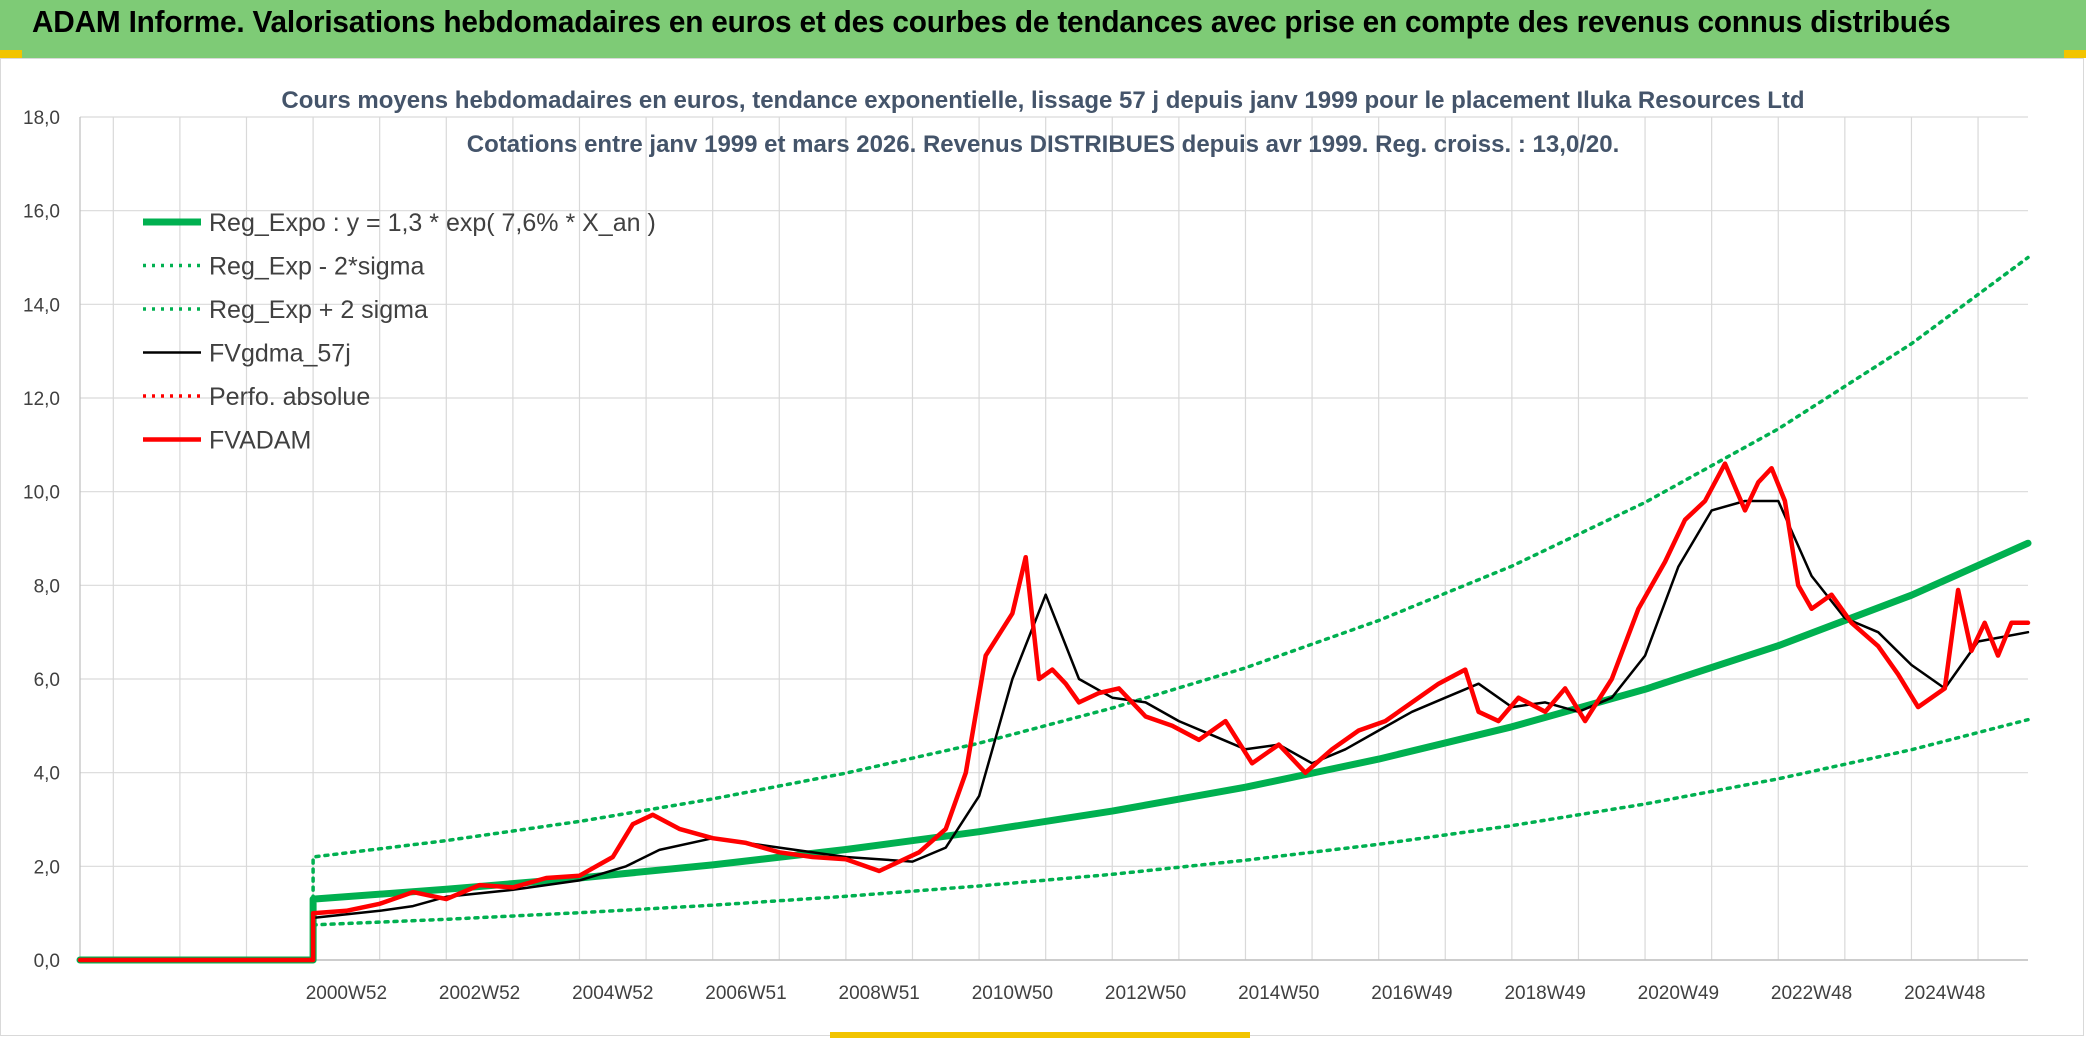  I want to click on y-tick-label: 2,0, so click(47, 867).